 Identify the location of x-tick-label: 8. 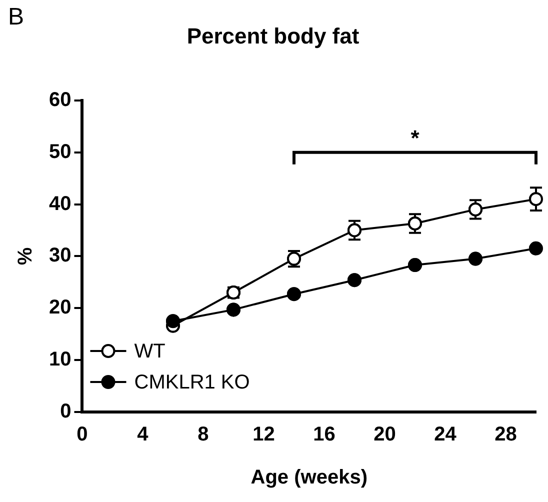
(203, 435).